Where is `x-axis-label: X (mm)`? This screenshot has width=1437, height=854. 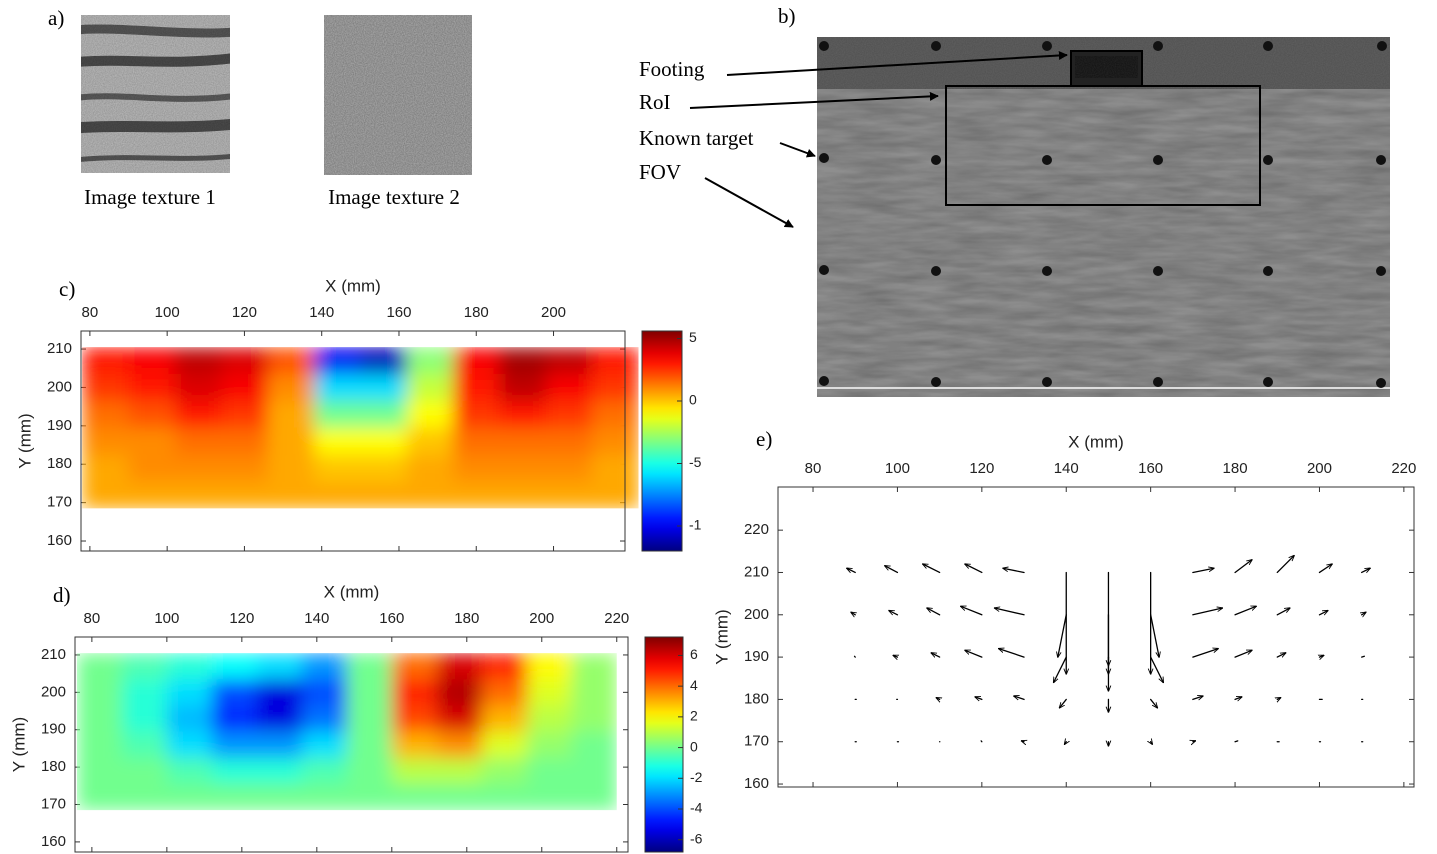 x-axis-label: X (mm) is located at coordinates (352, 591).